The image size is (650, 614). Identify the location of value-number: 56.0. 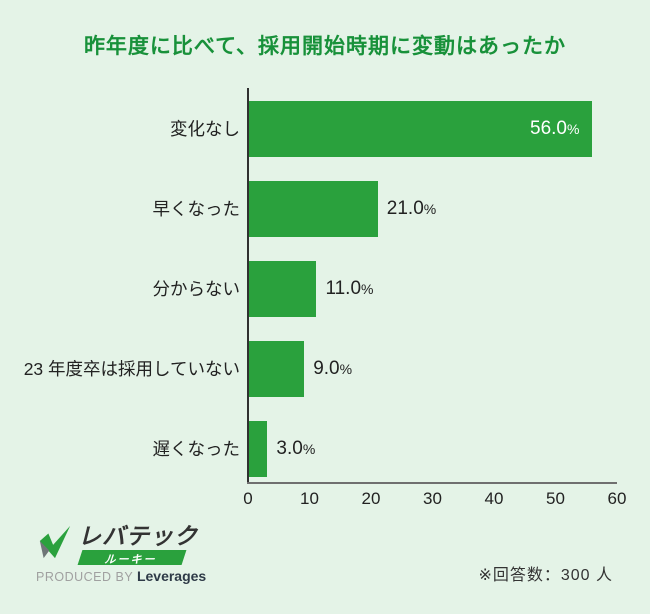
(548, 128).